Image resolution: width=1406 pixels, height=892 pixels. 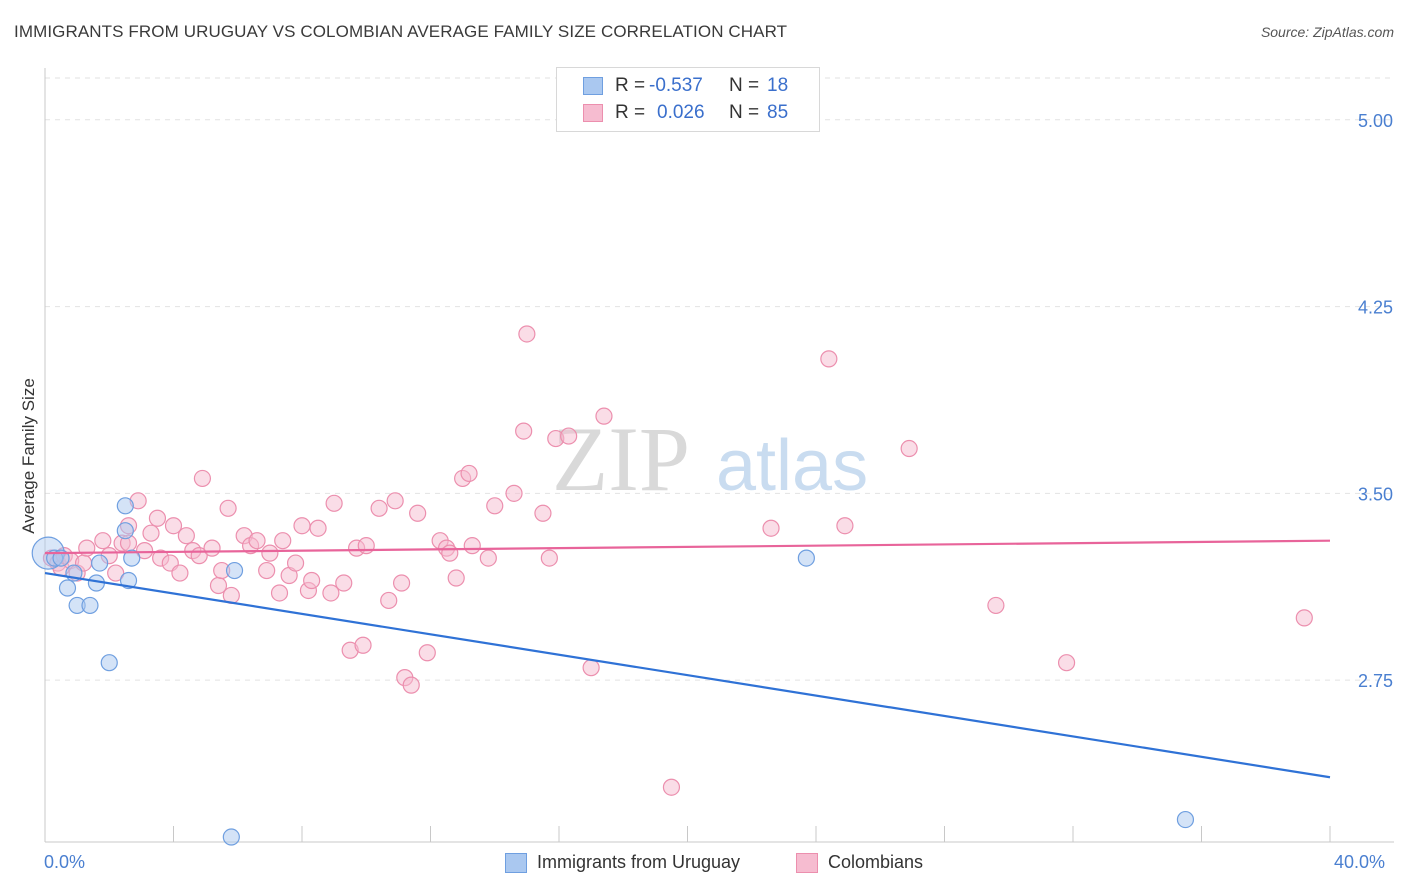 I want to click on legend-item-colombians: Colombians, so click(x=859, y=862).